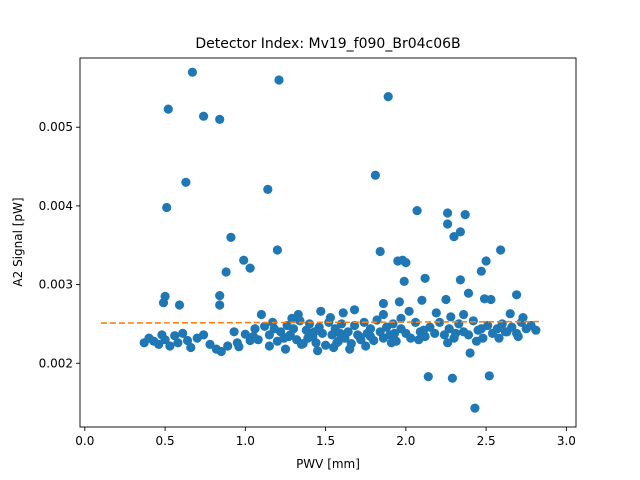 This screenshot has height=480, width=640. I want to click on fit-line, so click(321, 322).